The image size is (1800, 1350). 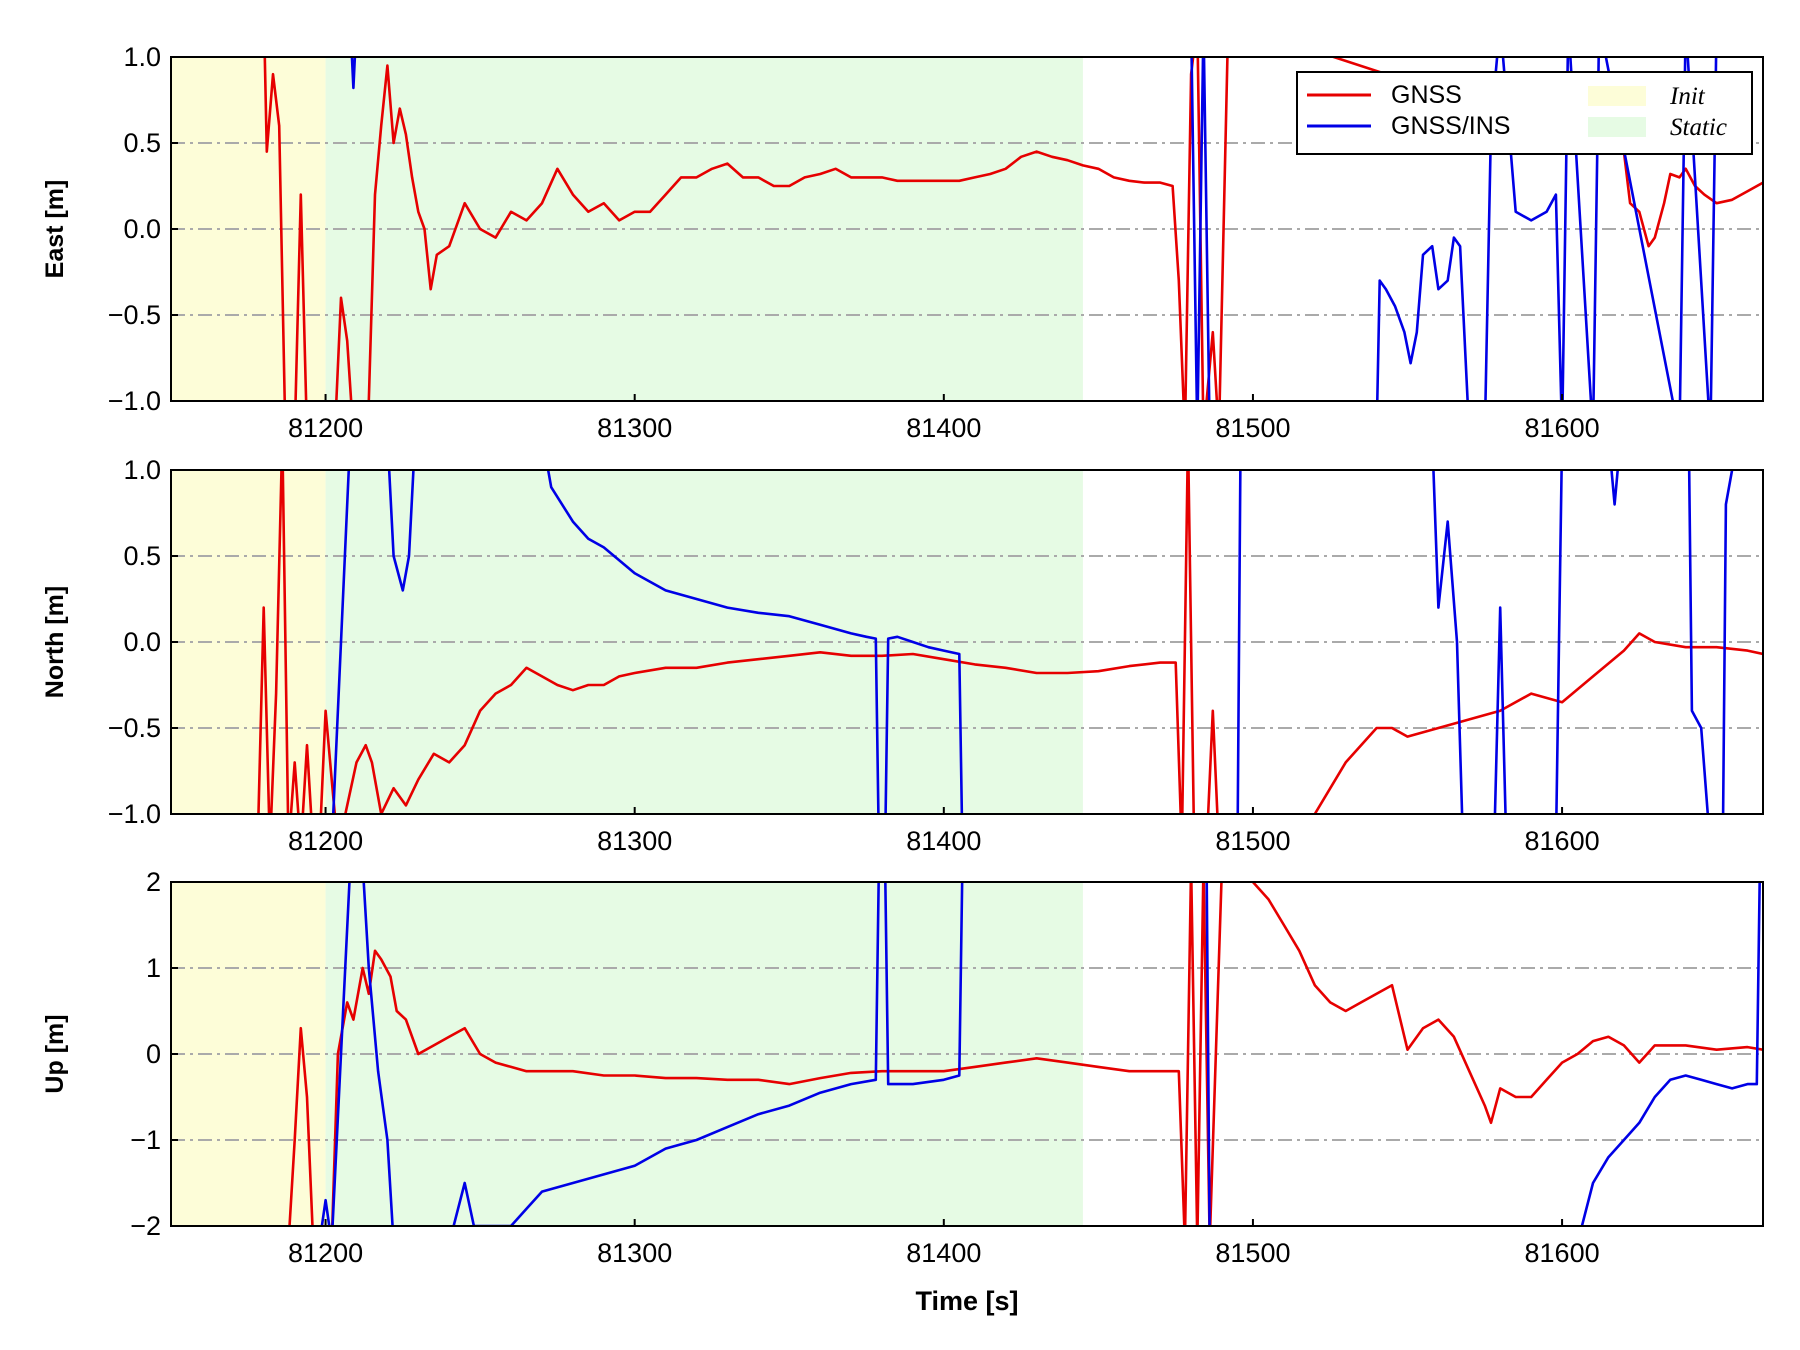 What do you see at coordinates (153, 882) in the screenshot?
I see `y-tick-label: 2` at bounding box center [153, 882].